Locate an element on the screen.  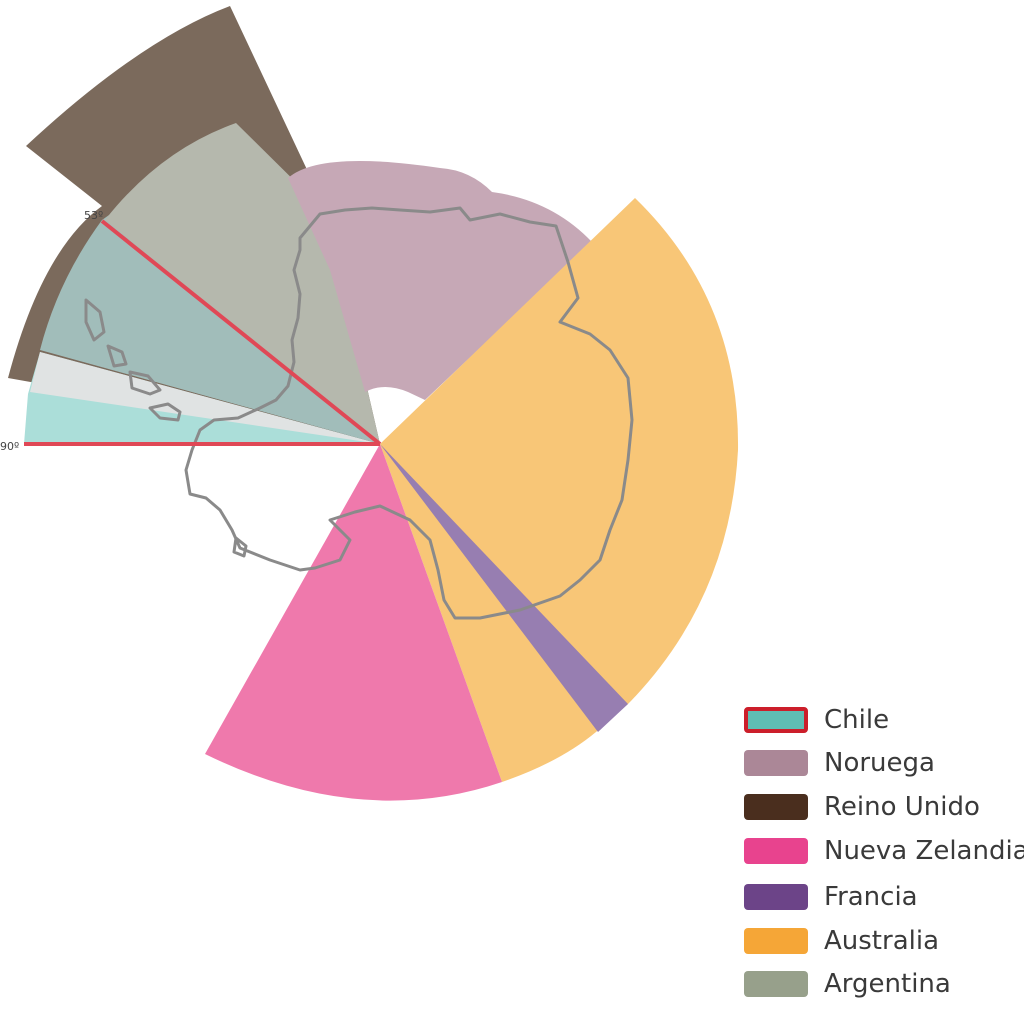
france-claim-wedge is located at coordinates (504, 588).